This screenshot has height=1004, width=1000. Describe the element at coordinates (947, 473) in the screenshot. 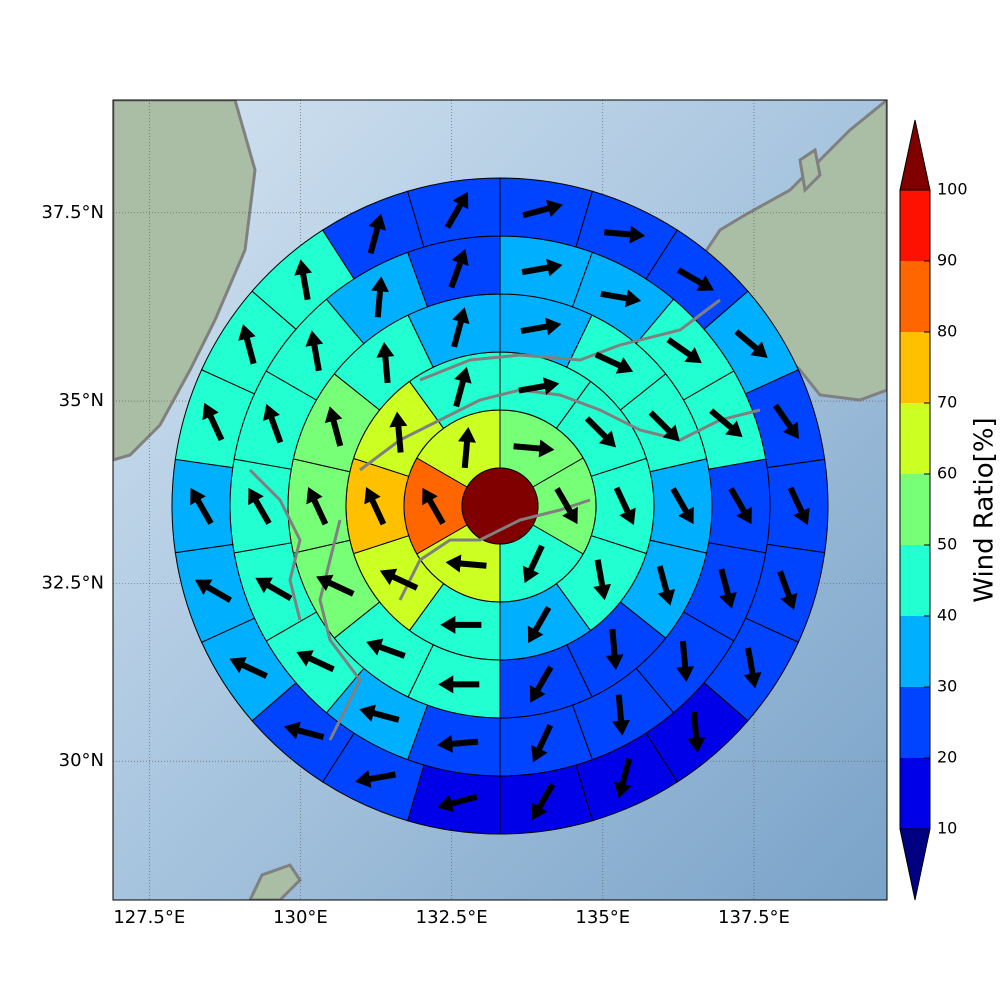

I see `colorbar-tick-label: 60` at that location.